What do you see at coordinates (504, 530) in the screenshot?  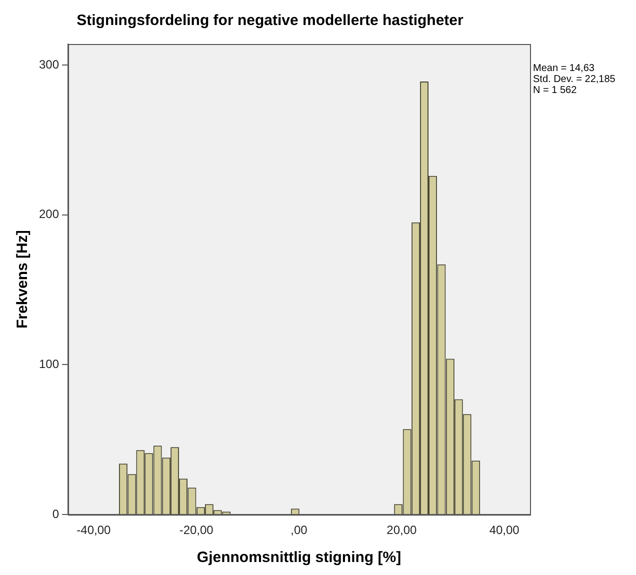 I see `x-tick-label: 40,00` at bounding box center [504, 530].